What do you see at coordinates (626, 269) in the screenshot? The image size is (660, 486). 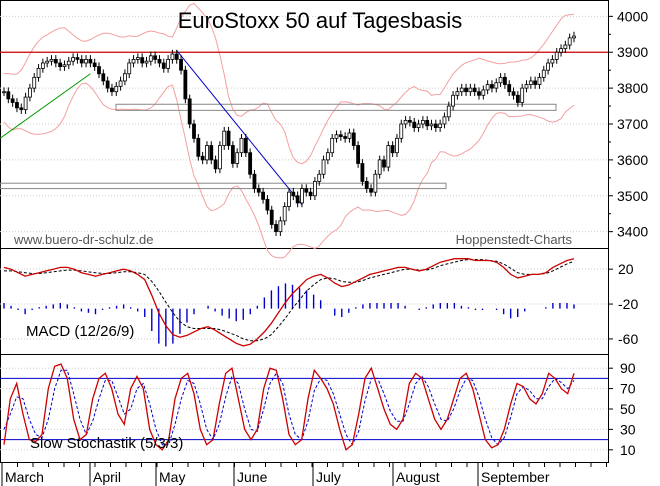 I see `macd-tick-label: 20` at bounding box center [626, 269].